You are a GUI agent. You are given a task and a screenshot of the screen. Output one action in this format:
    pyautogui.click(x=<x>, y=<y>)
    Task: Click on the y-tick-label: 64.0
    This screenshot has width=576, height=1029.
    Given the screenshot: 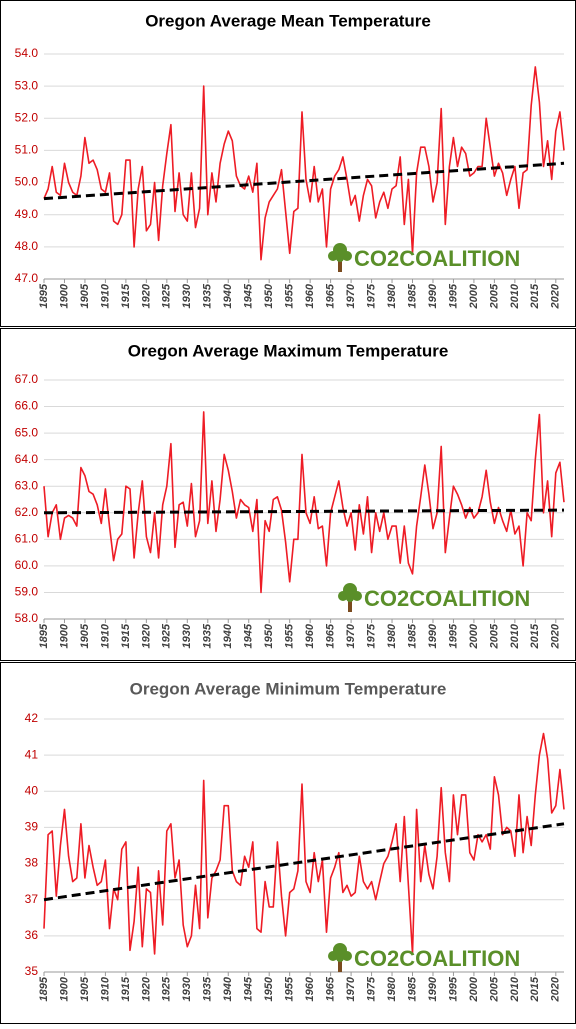 What is the action you would take?
    pyautogui.click(x=27, y=459)
    